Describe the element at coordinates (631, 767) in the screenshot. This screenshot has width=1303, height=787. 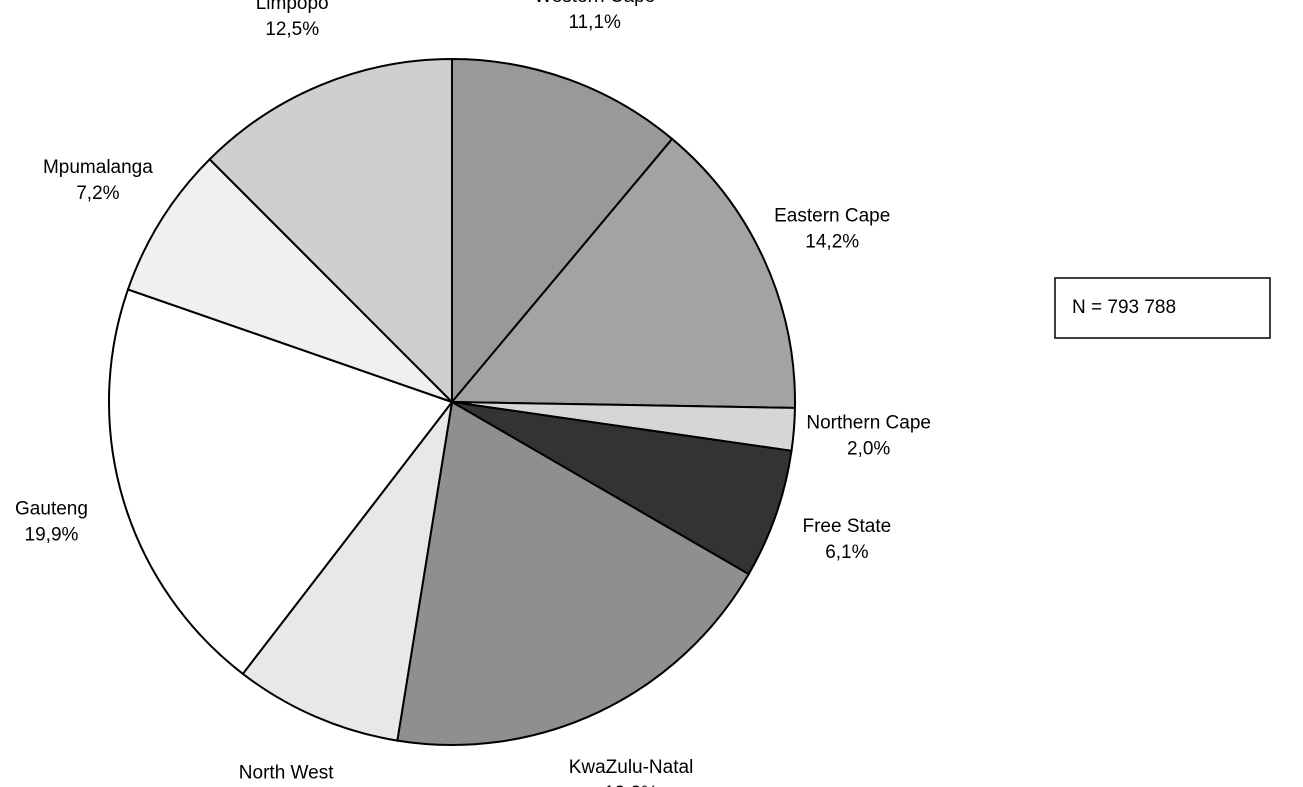
I see `slice-label: KwaZulu-Natal` at that location.